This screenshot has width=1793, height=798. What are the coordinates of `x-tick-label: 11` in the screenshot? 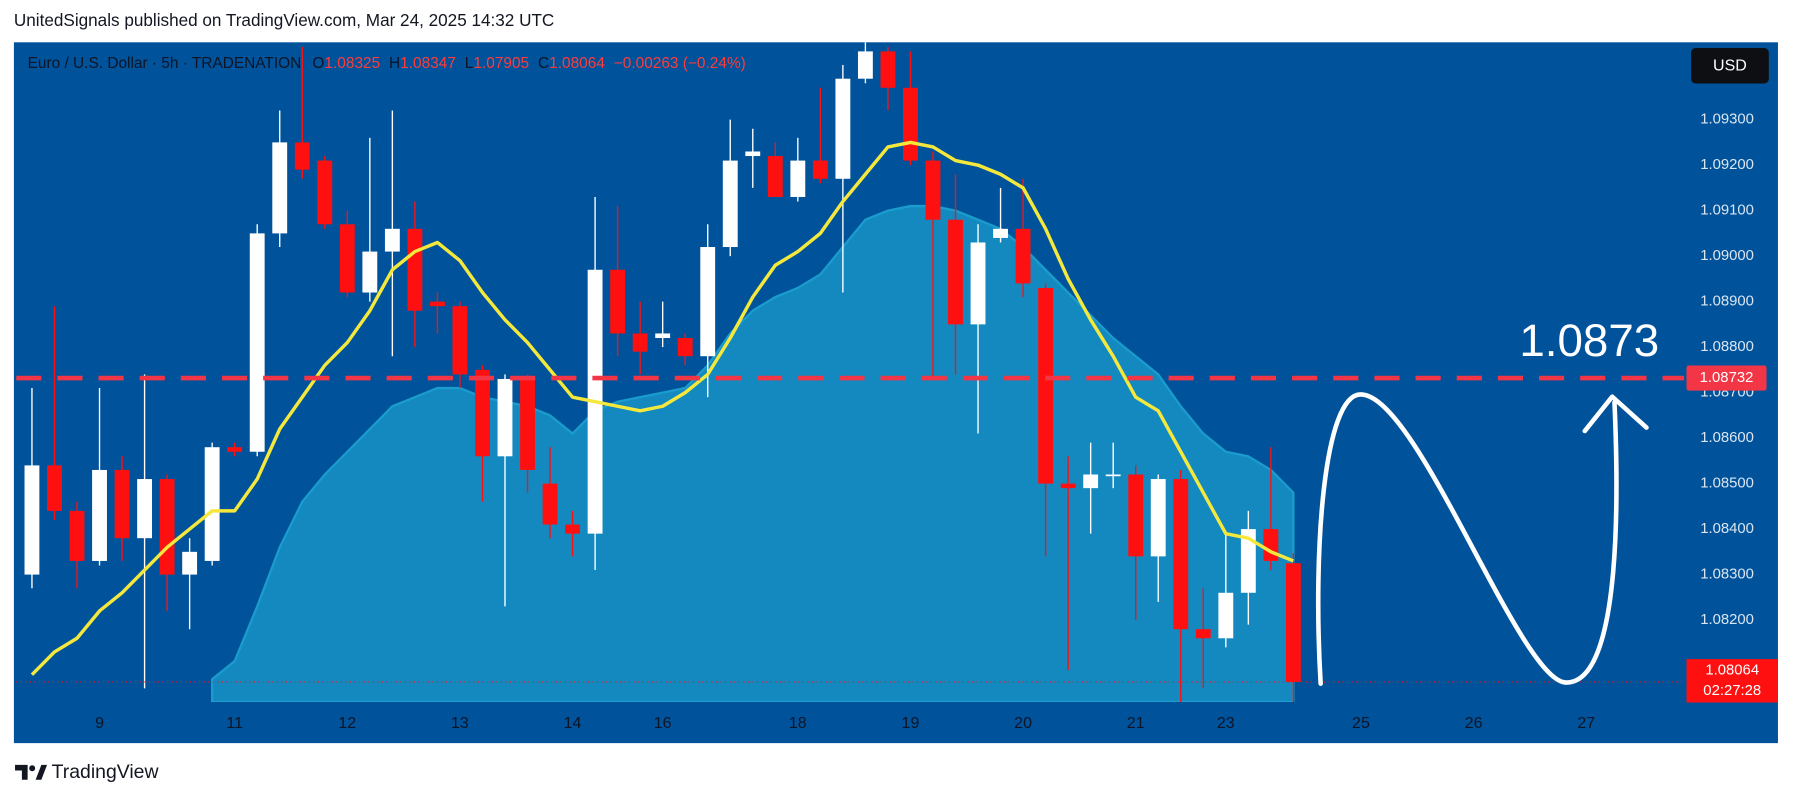 It's located at (234, 723).